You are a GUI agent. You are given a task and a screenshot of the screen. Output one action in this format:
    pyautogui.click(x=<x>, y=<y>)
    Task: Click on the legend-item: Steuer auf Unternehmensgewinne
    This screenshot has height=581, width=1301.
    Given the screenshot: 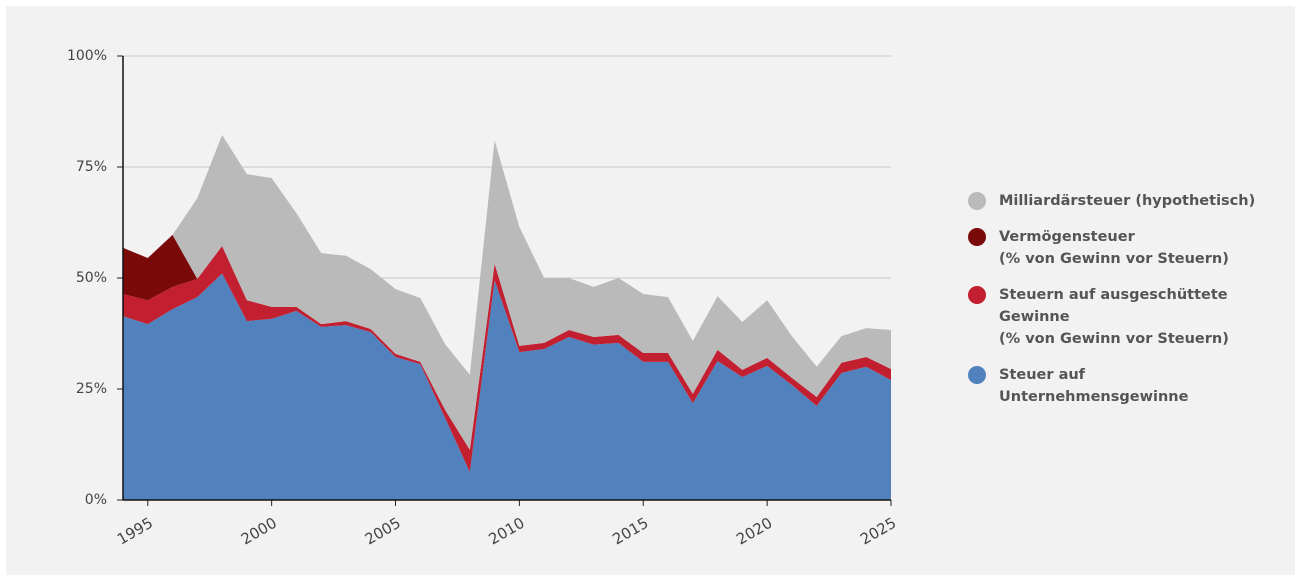 What is the action you would take?
    pyautogui.click(x=1128, y=386)
    